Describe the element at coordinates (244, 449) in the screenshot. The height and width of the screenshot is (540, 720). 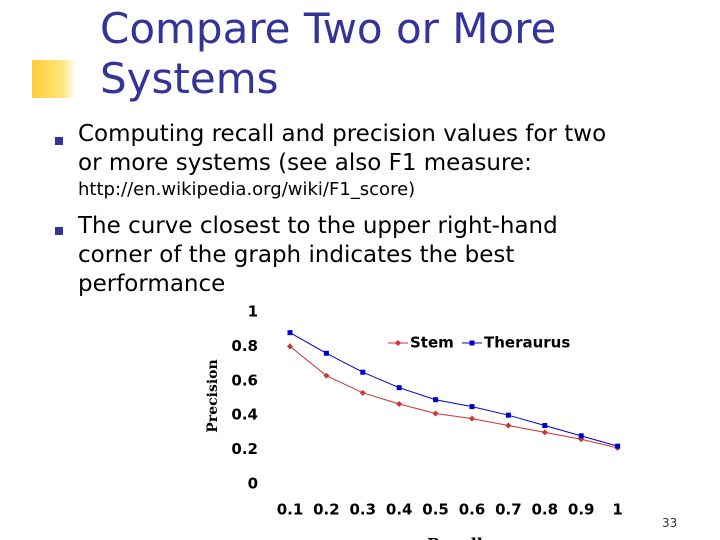
I see `y-tick-label: 0.2` at that location.